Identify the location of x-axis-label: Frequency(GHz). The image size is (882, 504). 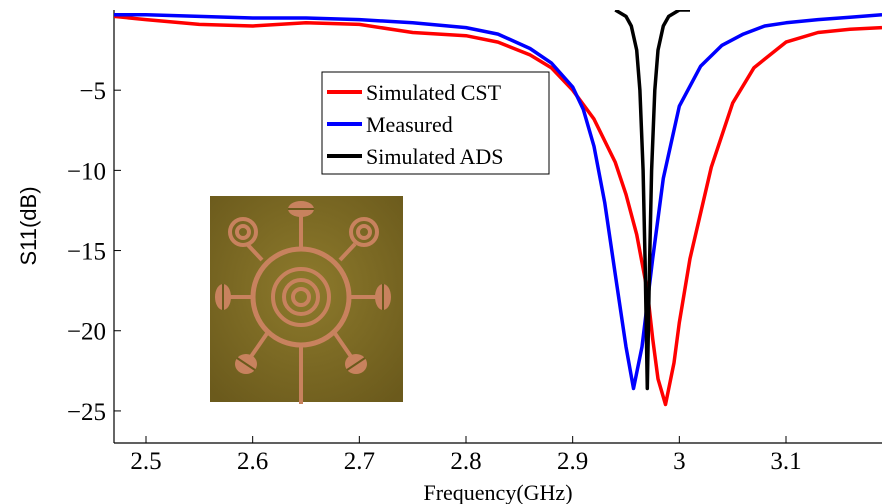
(497, 492).